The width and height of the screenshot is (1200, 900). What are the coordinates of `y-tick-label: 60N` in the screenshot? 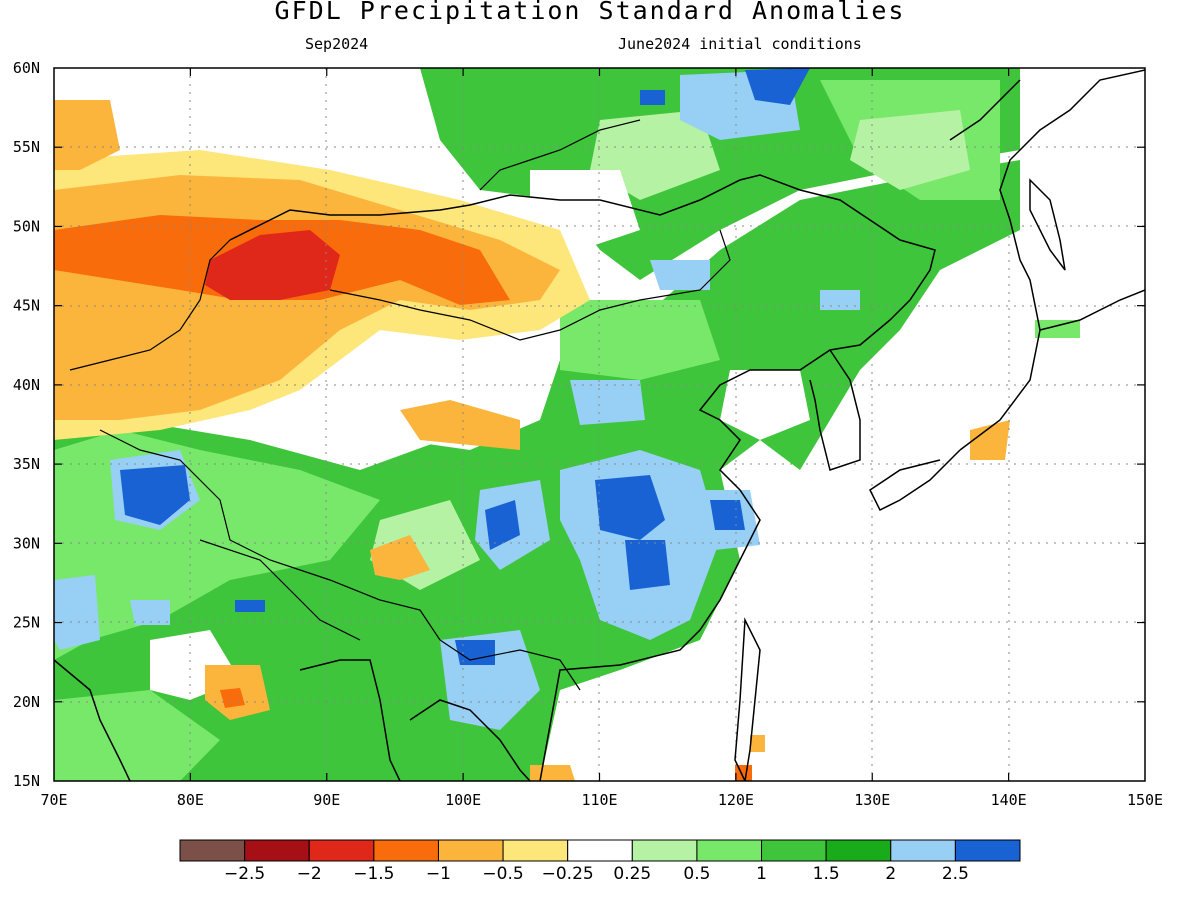 It's located at (26, 68).